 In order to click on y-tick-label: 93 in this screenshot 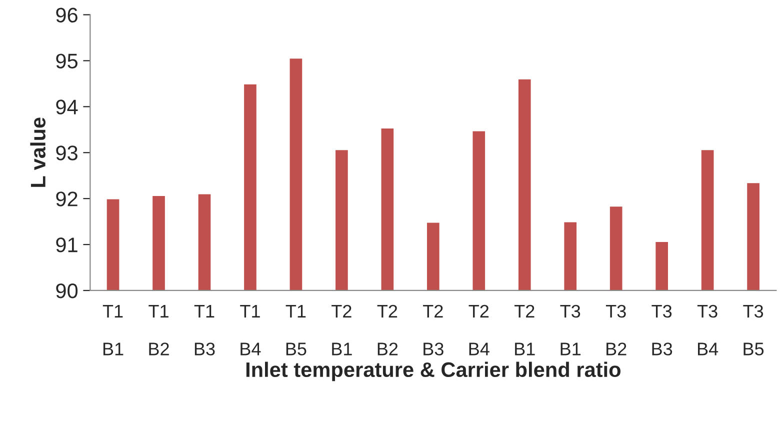, I will do `click(67, 153)`.